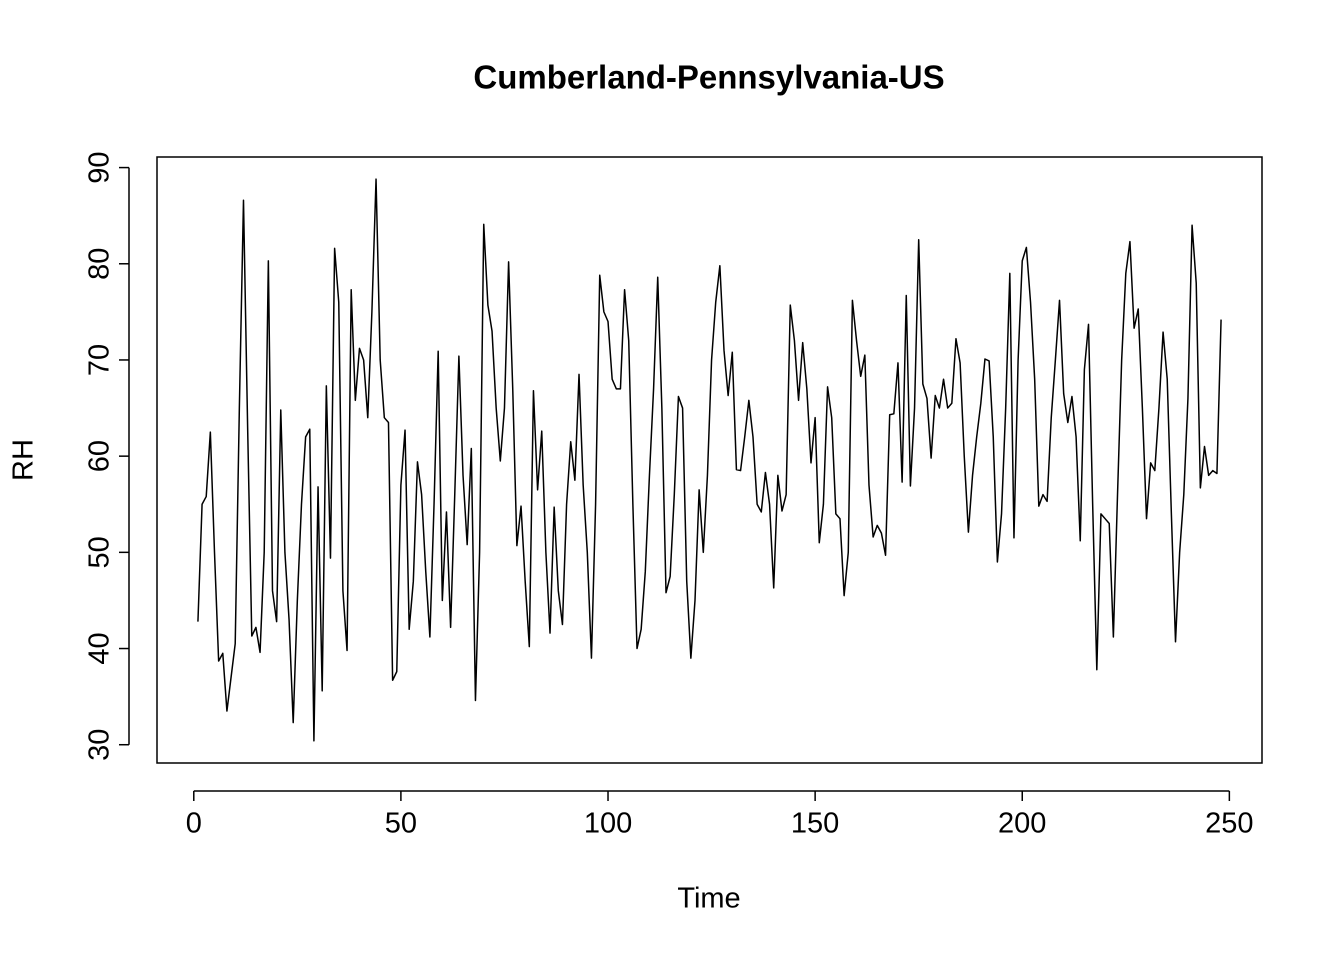 This screenshot has height=960, width=1344. What do you see at coordinates (100, 167) in the screenshot?
I see `y-tick-label: 90` at bounding box center [100, 167].